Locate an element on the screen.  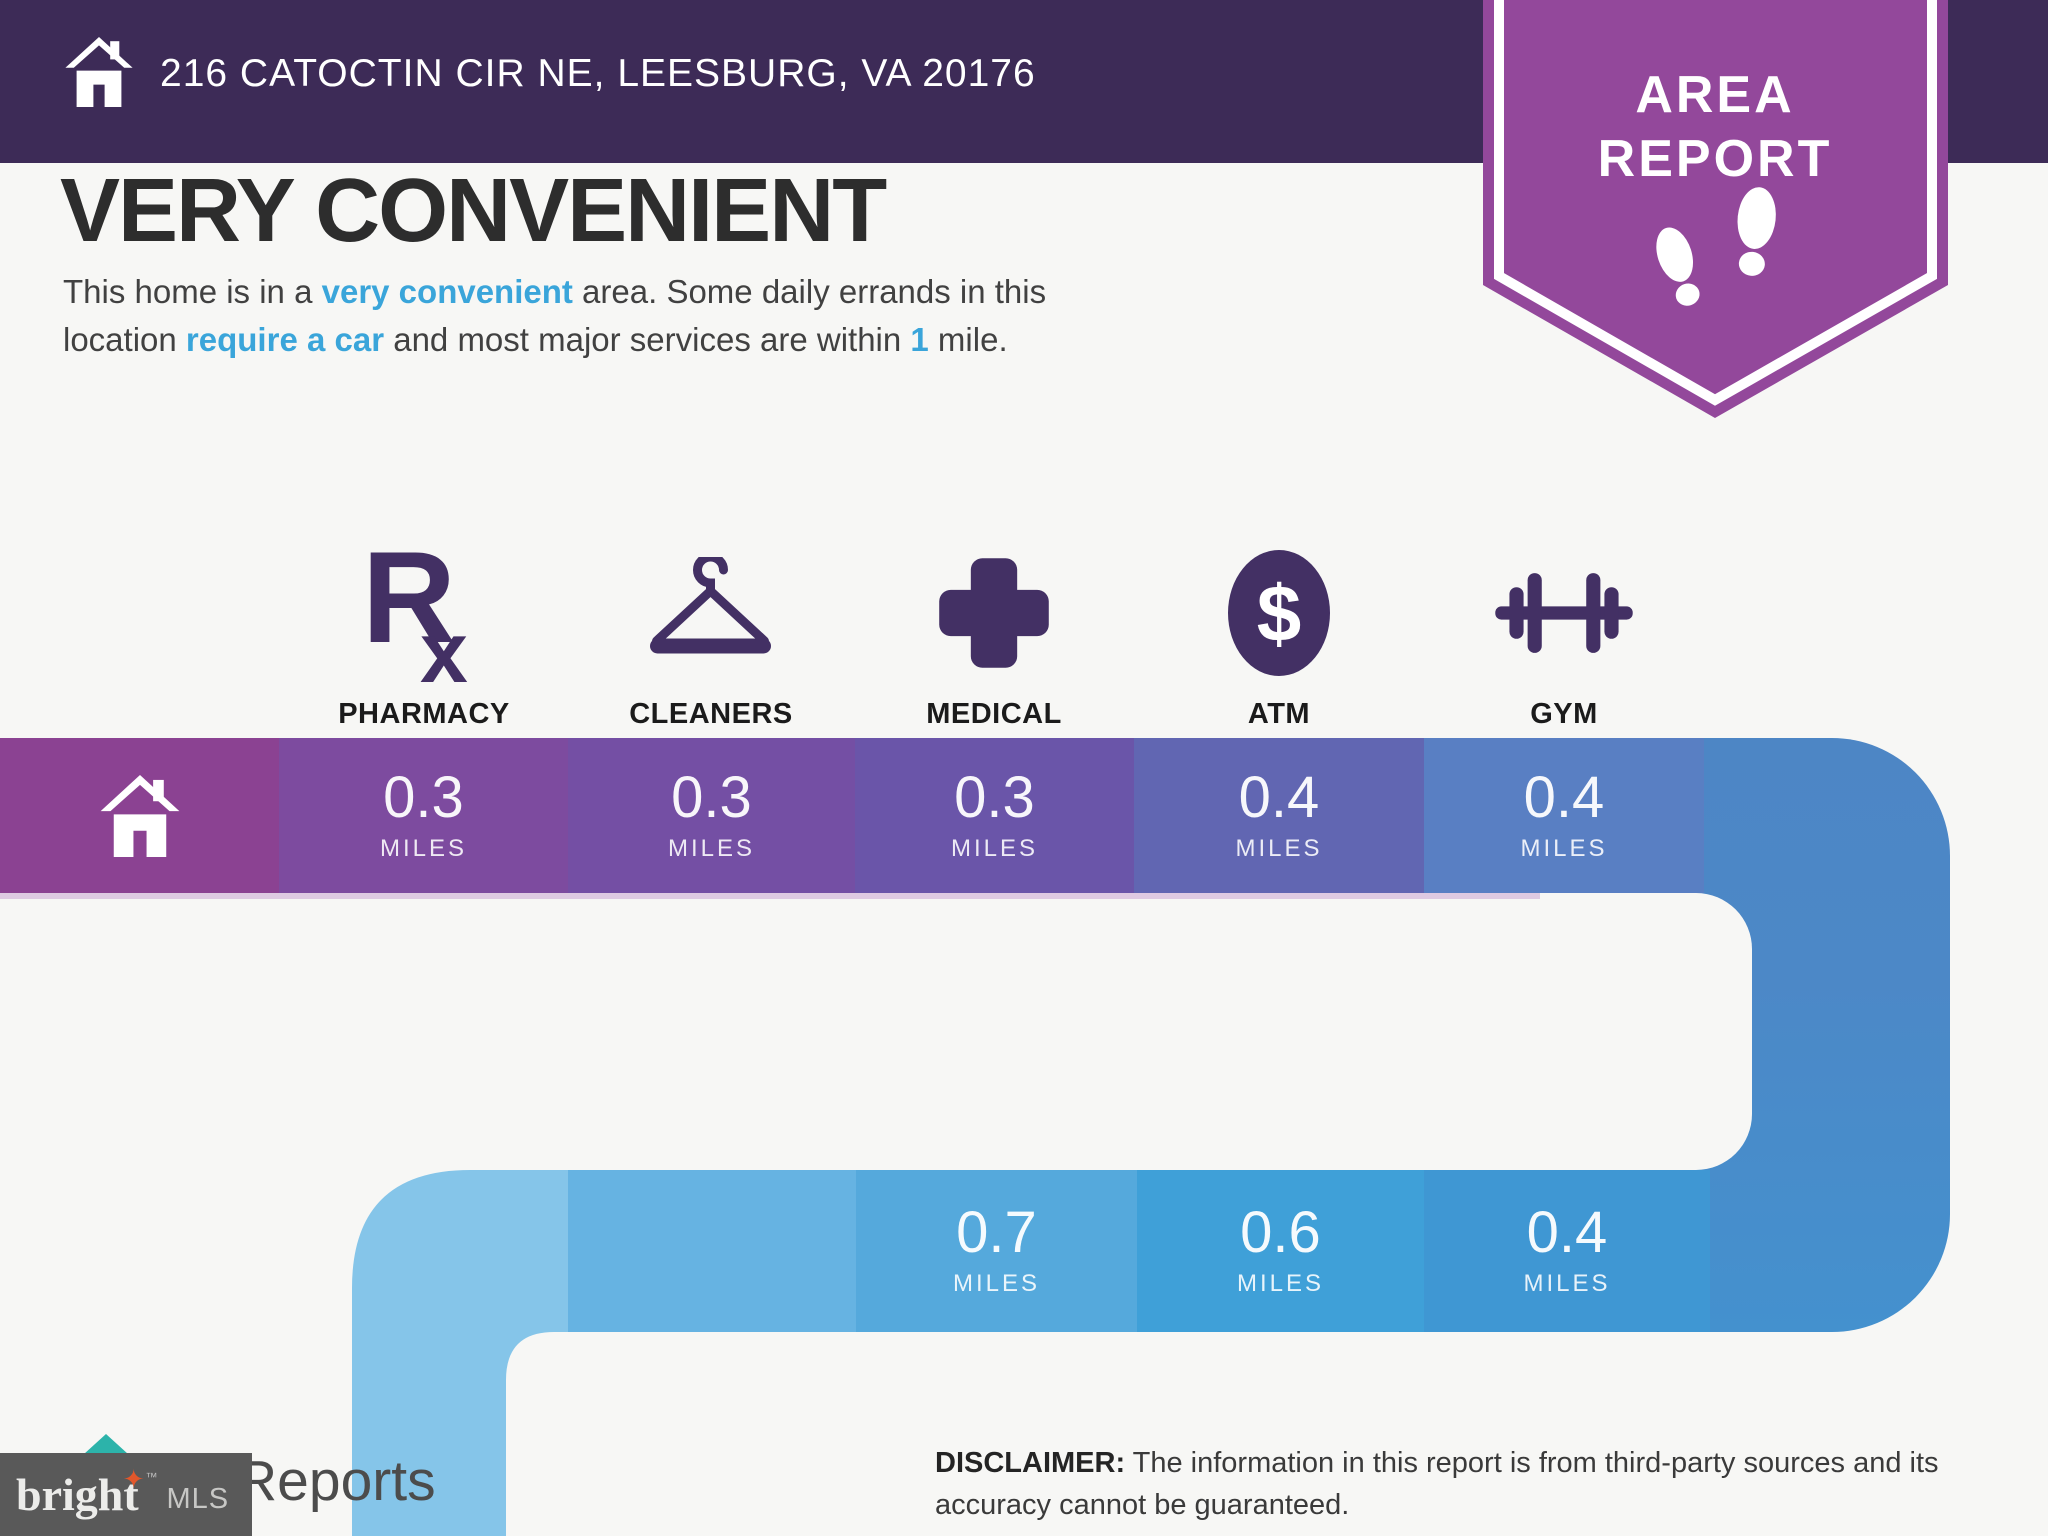
desc-text: This home is in a is located at coordinates (192, 291).